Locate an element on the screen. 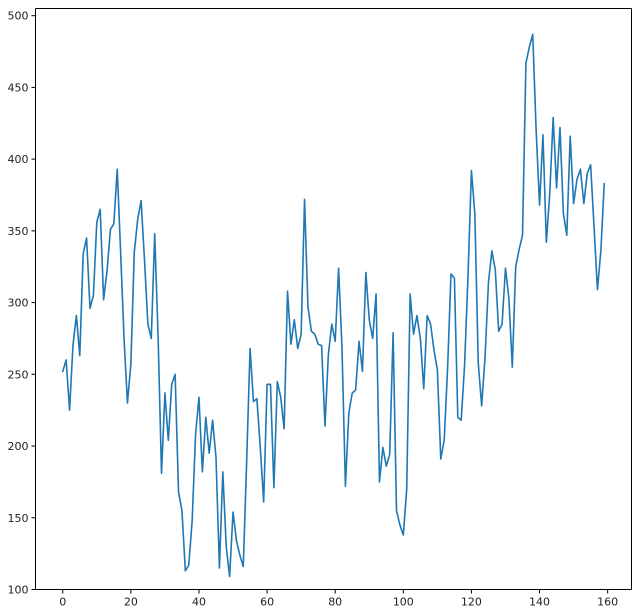  x-tick-label: 0 is located at coordinates (62, 602).